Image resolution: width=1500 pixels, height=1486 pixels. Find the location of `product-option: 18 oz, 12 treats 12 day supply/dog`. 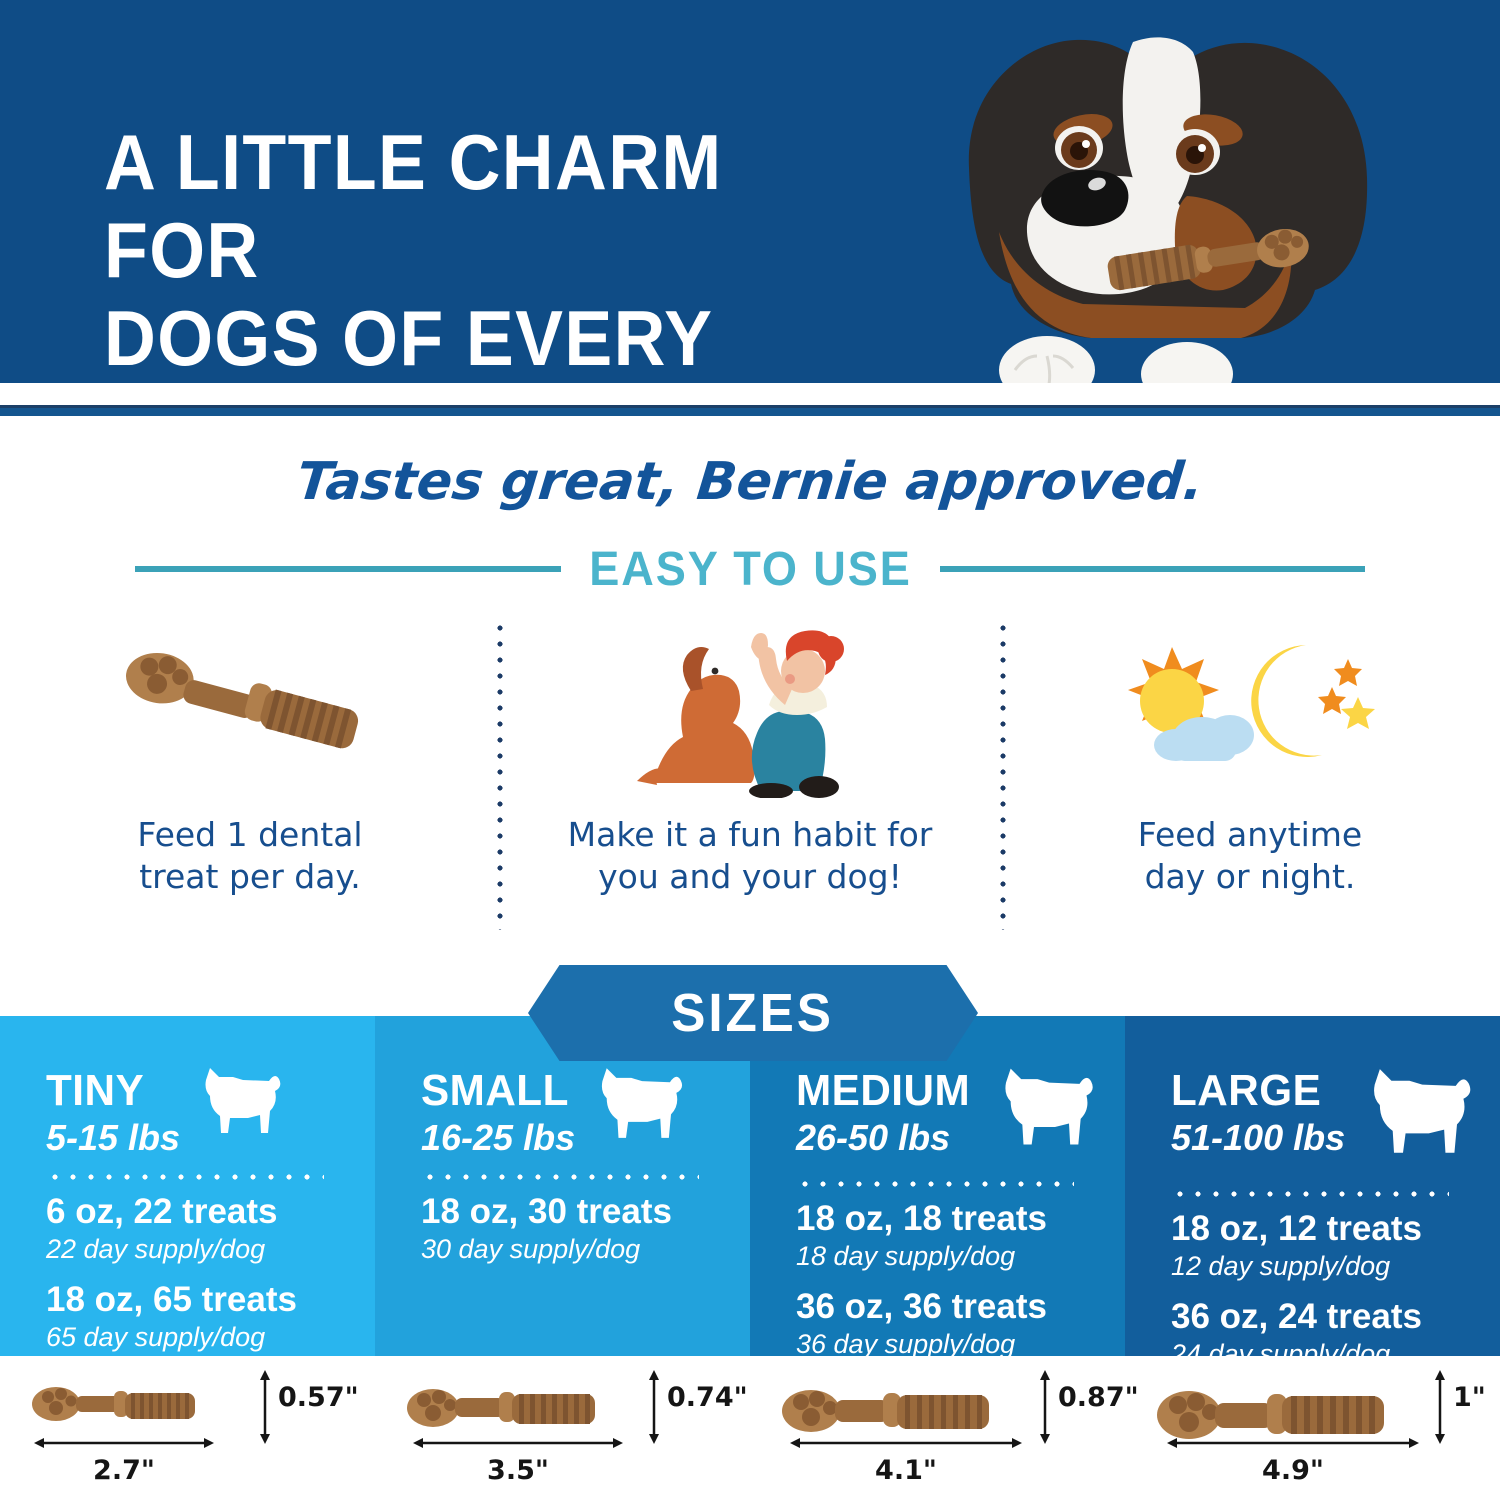

product-option: 18 oz, 12 treats 12 day supply/dog is located at coordinates (1335, 1246).